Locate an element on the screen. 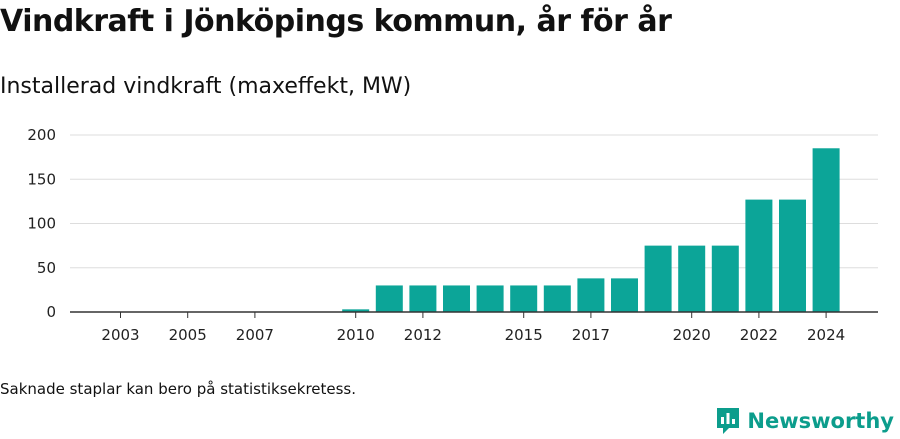 This screenshot has width=900, height=439. chart-subtitle: Installerad vindkraft (maxeffekt, MW) is located at coordinates (206, 86).